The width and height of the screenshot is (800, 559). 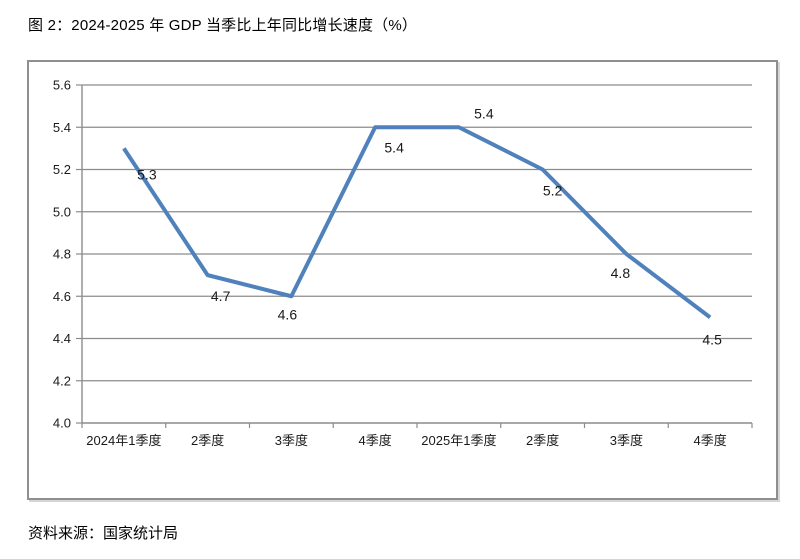 I want to click on y-axis-tick-label: 5.6, so click(x=62, y=85).